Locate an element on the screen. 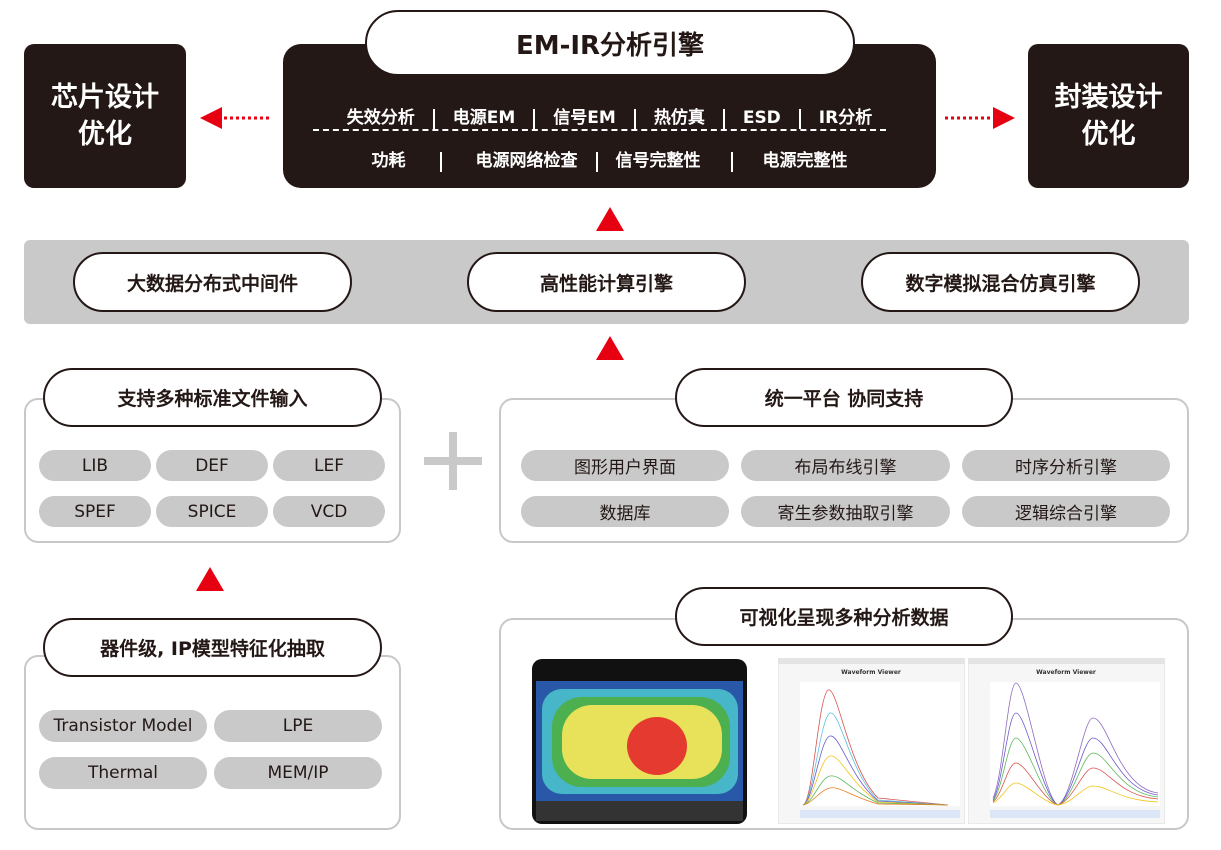  arrow-left-icon is located at coordinates (235, 118).